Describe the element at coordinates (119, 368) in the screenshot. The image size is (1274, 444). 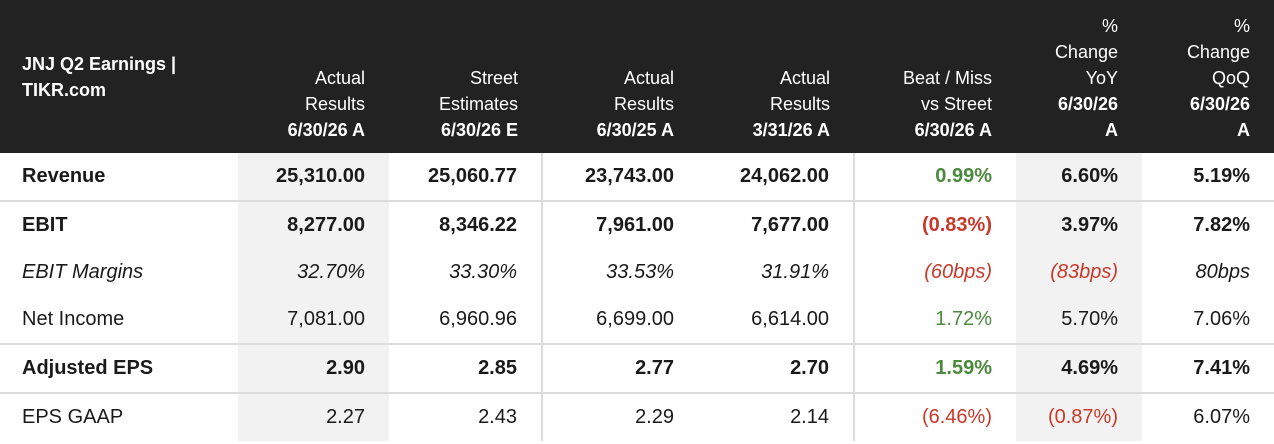
I see `row-label: Adjusted EPS` at that location.